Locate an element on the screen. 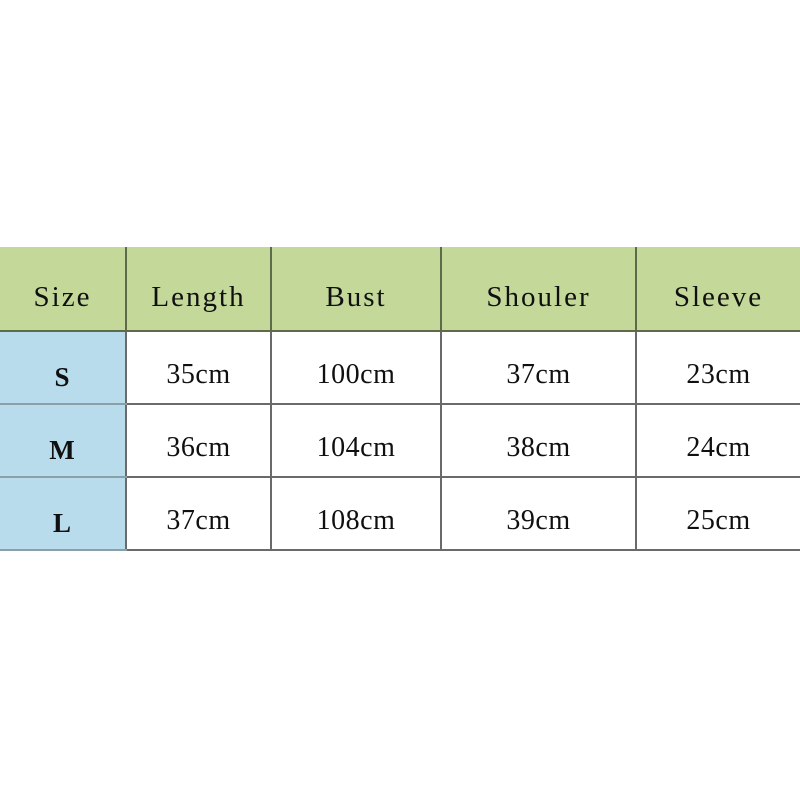 This screenshot has width=800, height=800. header-row: Size Length Bust Shouler Sleeve is located at coordinates (400, 289).